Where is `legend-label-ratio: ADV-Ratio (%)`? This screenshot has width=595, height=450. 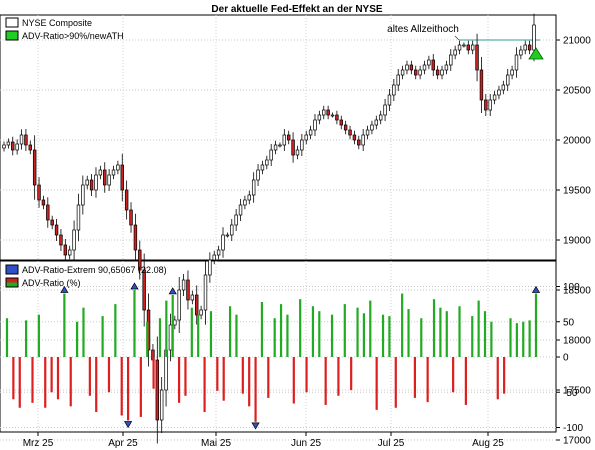
legend-label-ratio: ADV-Ratio (%) is located at coordinates (51, 283).